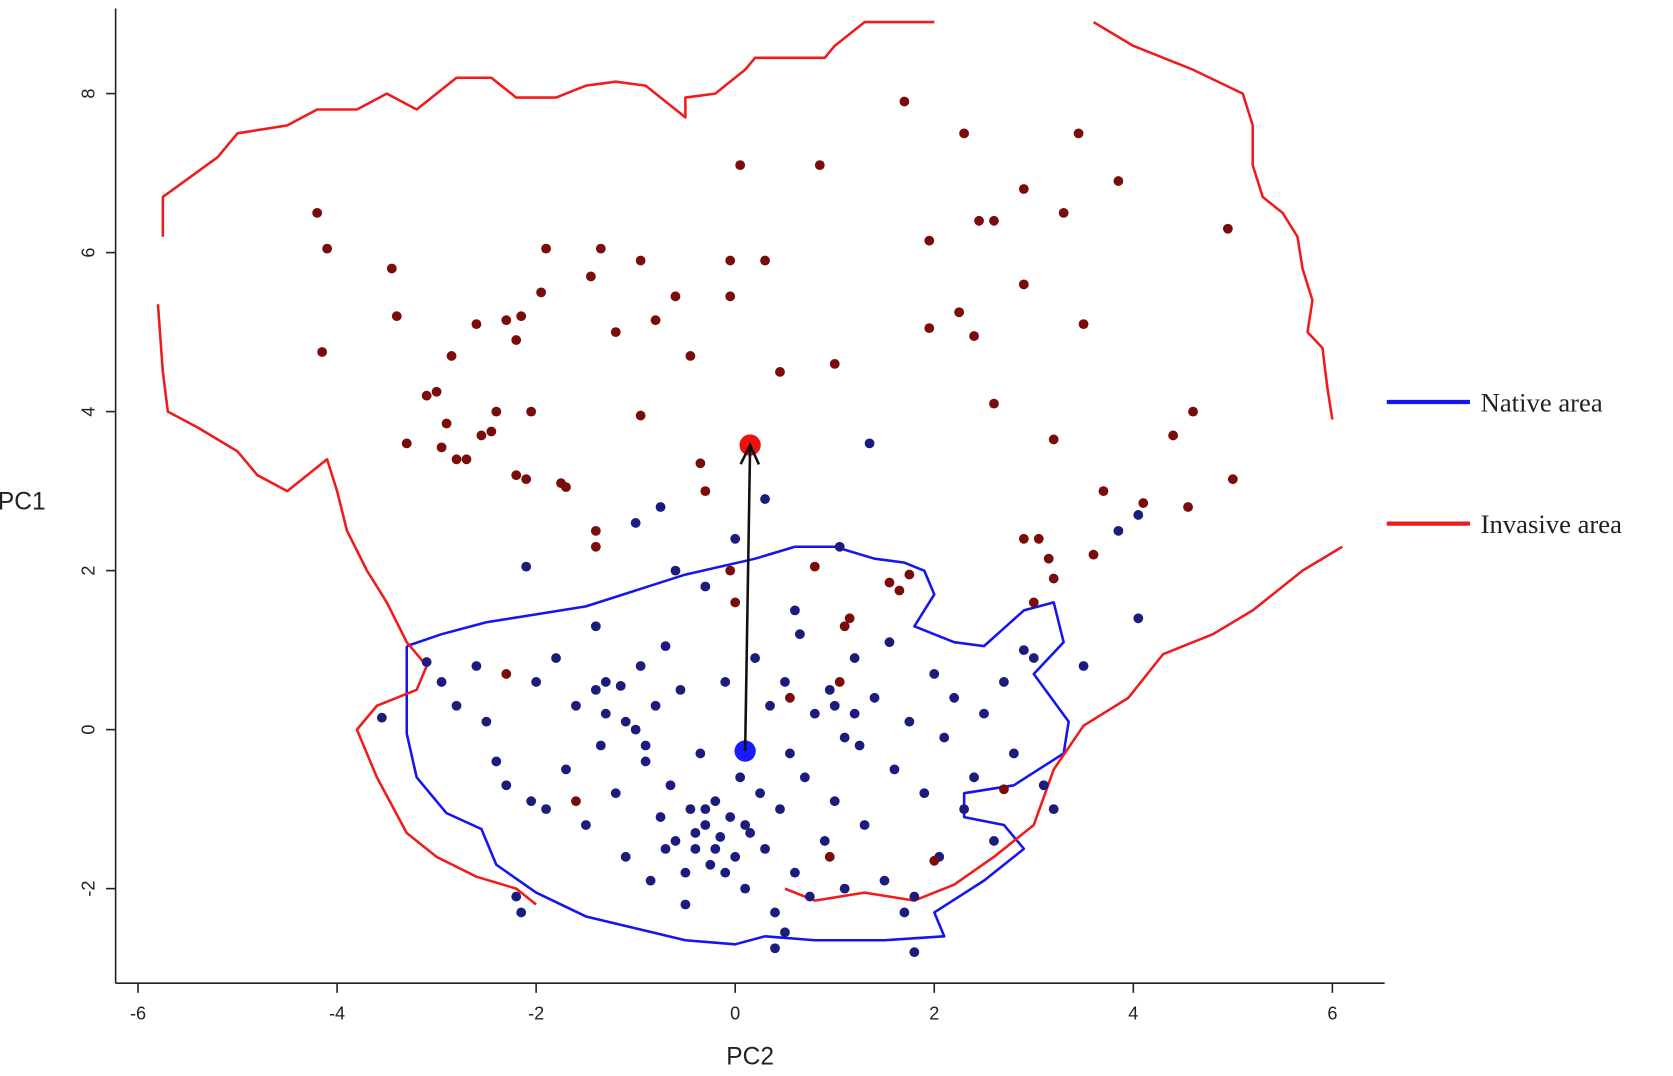  Describe the element at coordinates (88, 730) in the screenshot. I see `y-tick-label: 0` at that location.